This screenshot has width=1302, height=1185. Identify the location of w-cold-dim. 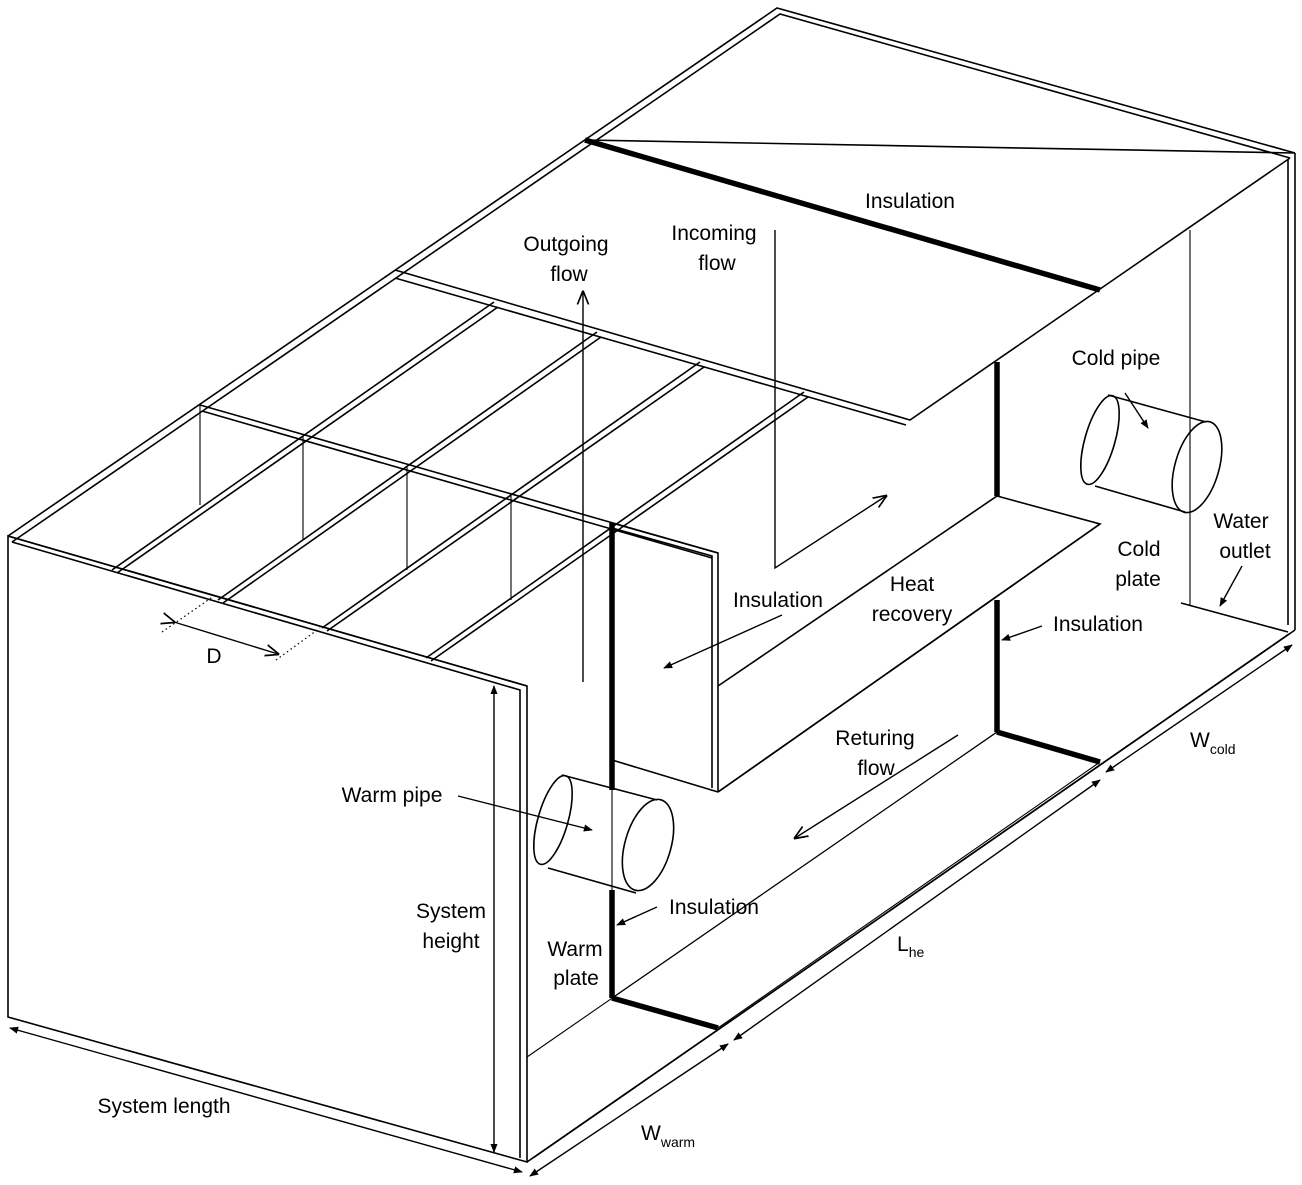
(1199, 708).